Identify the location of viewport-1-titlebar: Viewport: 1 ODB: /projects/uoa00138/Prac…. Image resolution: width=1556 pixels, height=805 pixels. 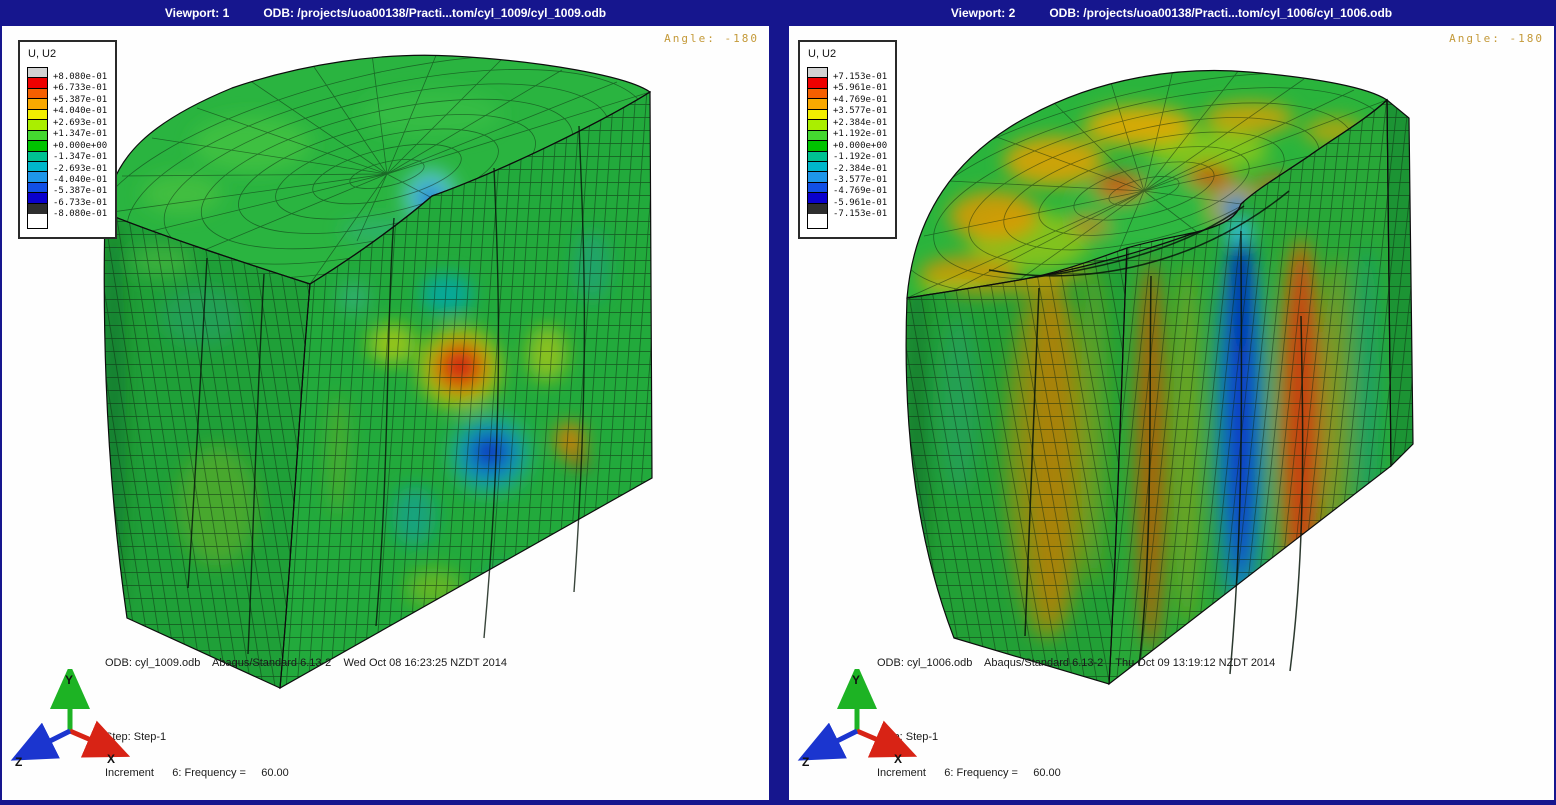
(385, 13).